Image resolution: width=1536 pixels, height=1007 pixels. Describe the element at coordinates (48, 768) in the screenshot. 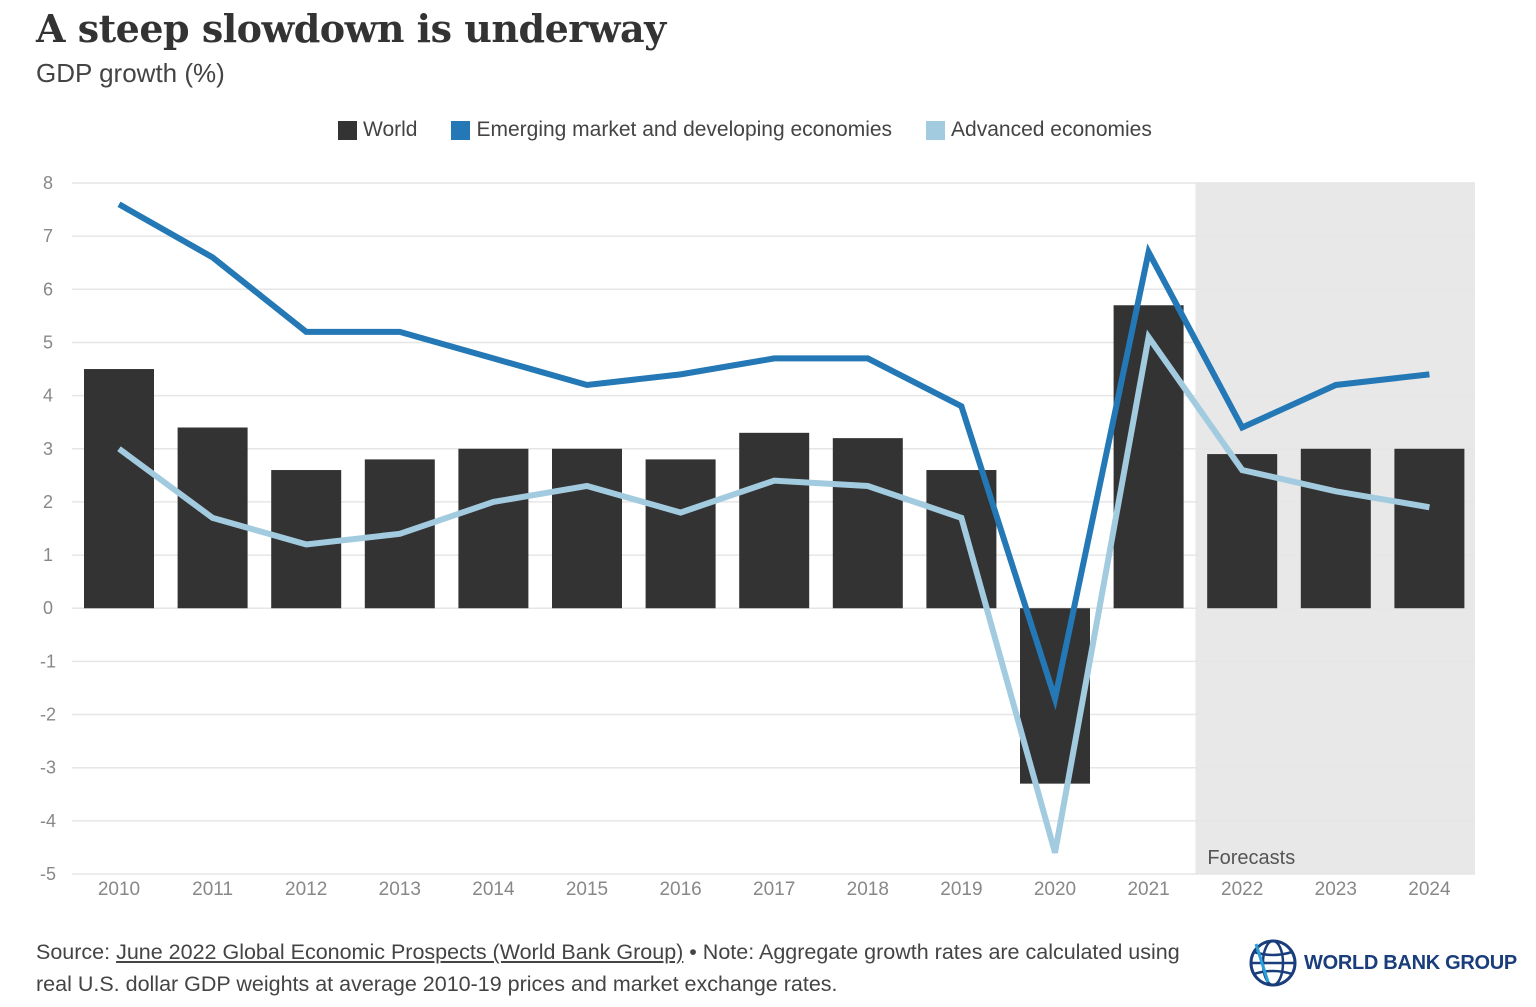

I see `y-tick-label: -3` at that location.